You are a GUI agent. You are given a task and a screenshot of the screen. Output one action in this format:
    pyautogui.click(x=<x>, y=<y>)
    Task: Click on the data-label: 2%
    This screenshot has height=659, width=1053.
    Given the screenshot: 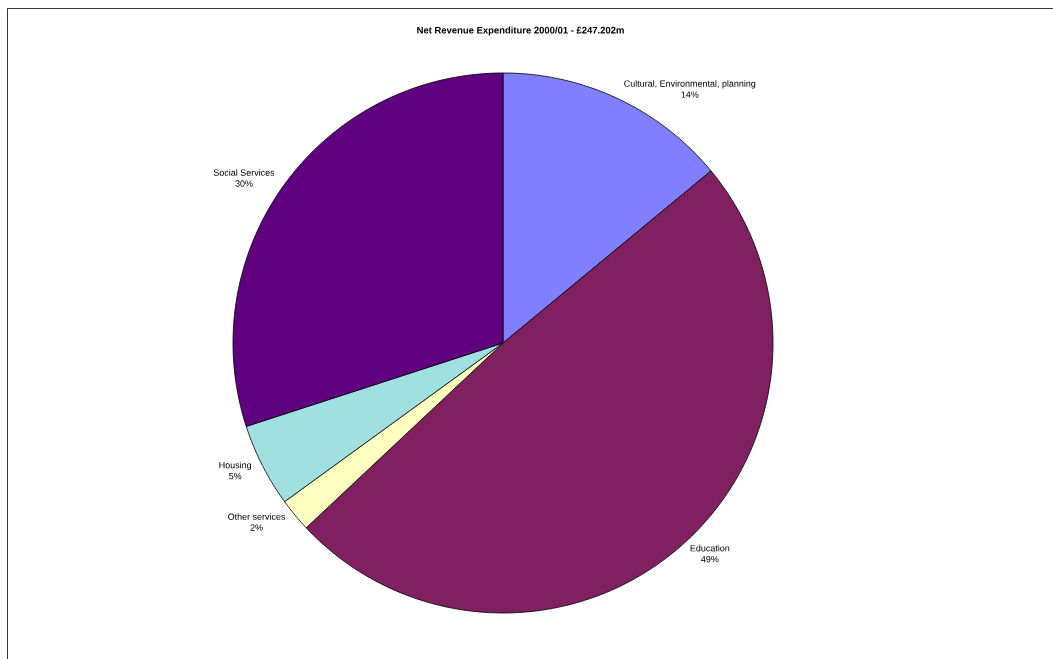 What is the action you would take?
    pyautogui.click(x=256, y=527)
    